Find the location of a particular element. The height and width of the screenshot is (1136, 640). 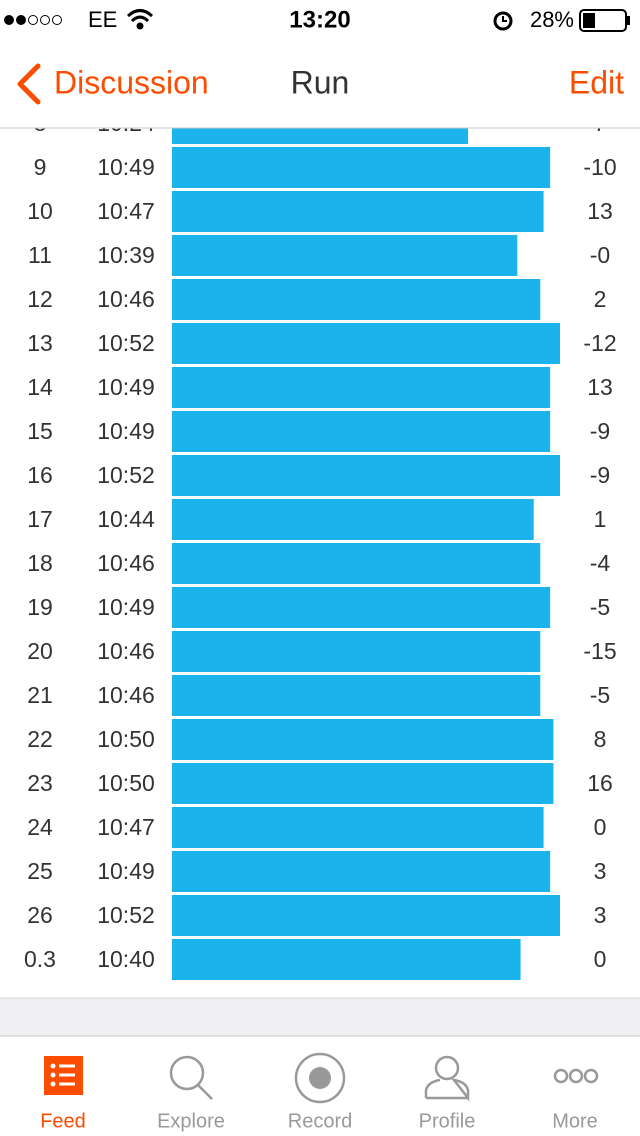

split-pace: 10:40 is located at coordinates (126, 959).